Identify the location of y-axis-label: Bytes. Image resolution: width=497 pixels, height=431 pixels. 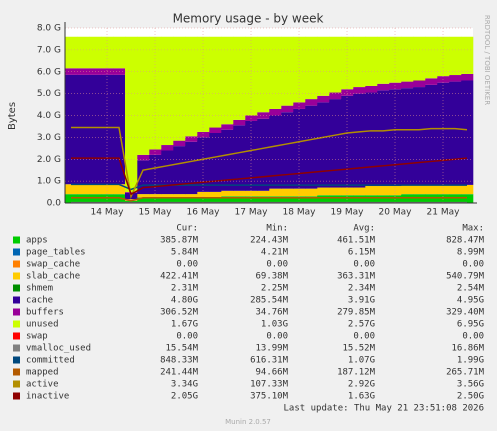
(12, 116).